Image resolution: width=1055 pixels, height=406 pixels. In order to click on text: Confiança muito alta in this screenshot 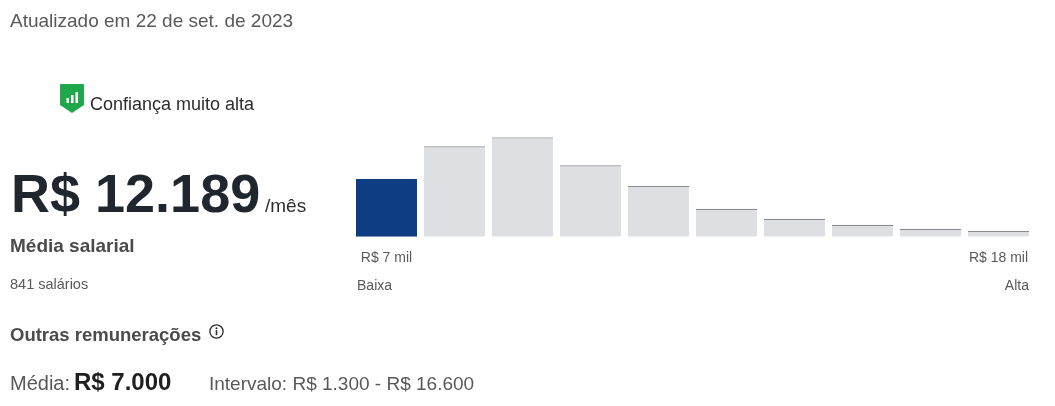, I will do `click(172, 103)`.